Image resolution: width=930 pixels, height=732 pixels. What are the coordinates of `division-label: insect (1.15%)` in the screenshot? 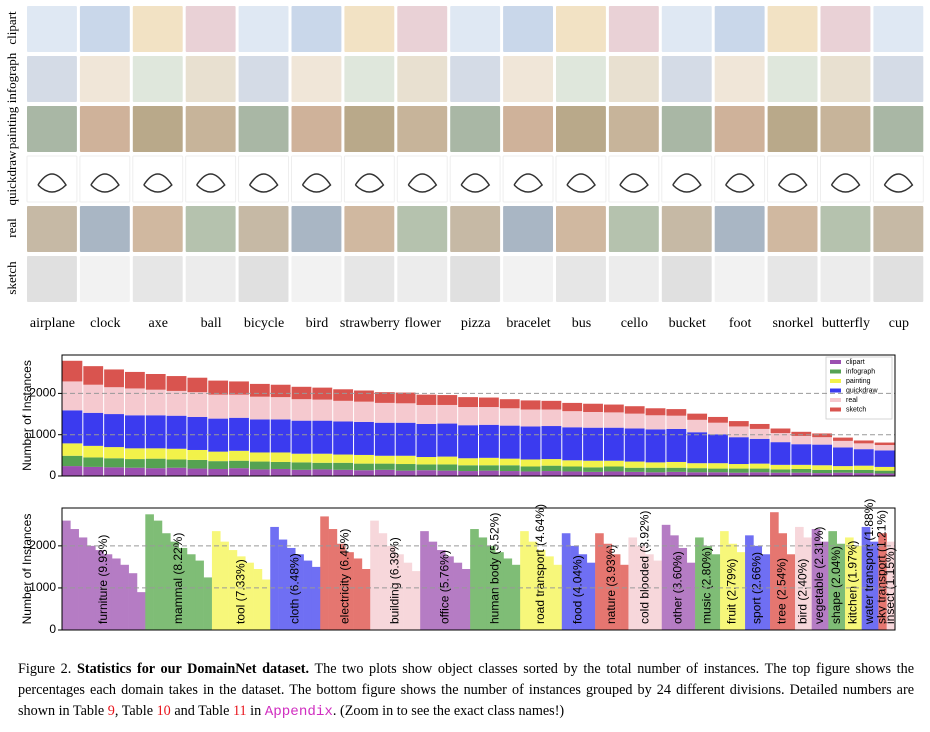 It's located at (890, 585).